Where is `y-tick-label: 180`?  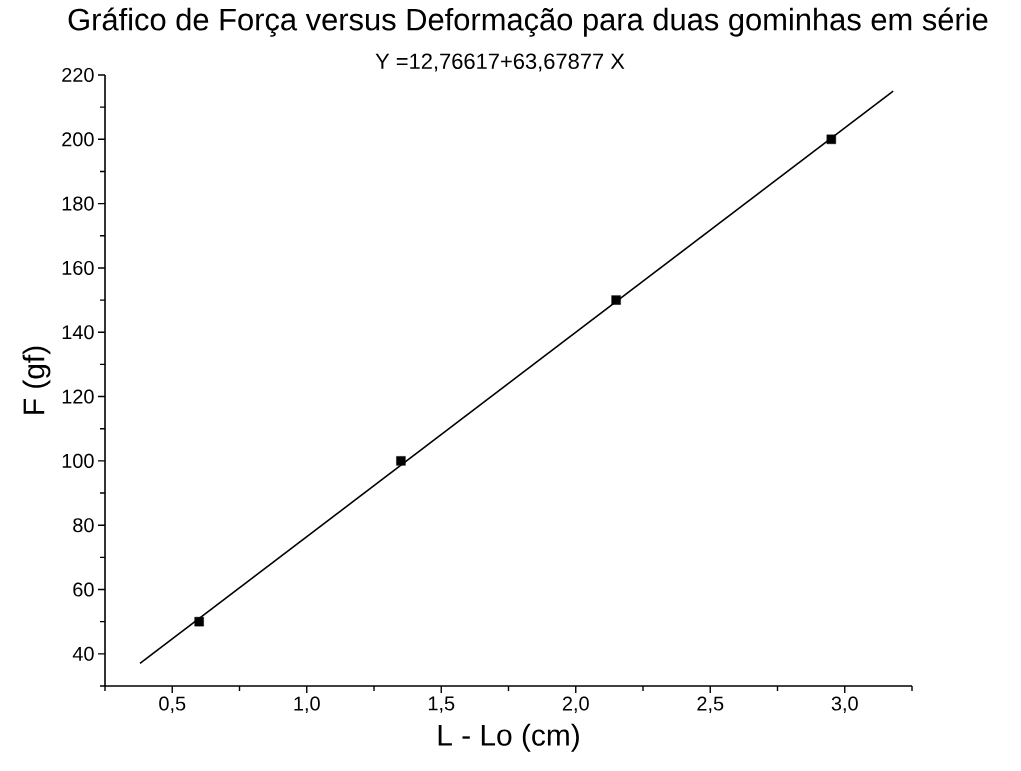 y-tick-label: 180 is located at coordinates (78, 203).